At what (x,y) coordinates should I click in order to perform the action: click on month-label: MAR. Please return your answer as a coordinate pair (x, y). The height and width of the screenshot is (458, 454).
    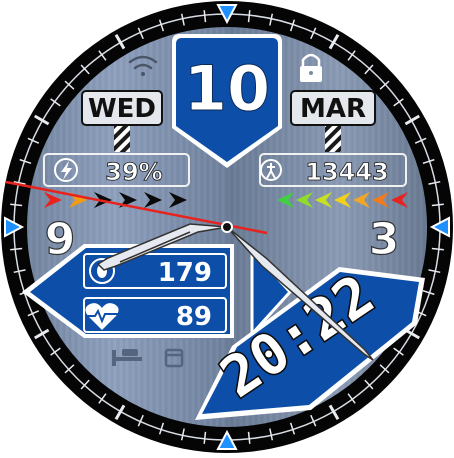
    Looking at the image, I should click on (333, 109).